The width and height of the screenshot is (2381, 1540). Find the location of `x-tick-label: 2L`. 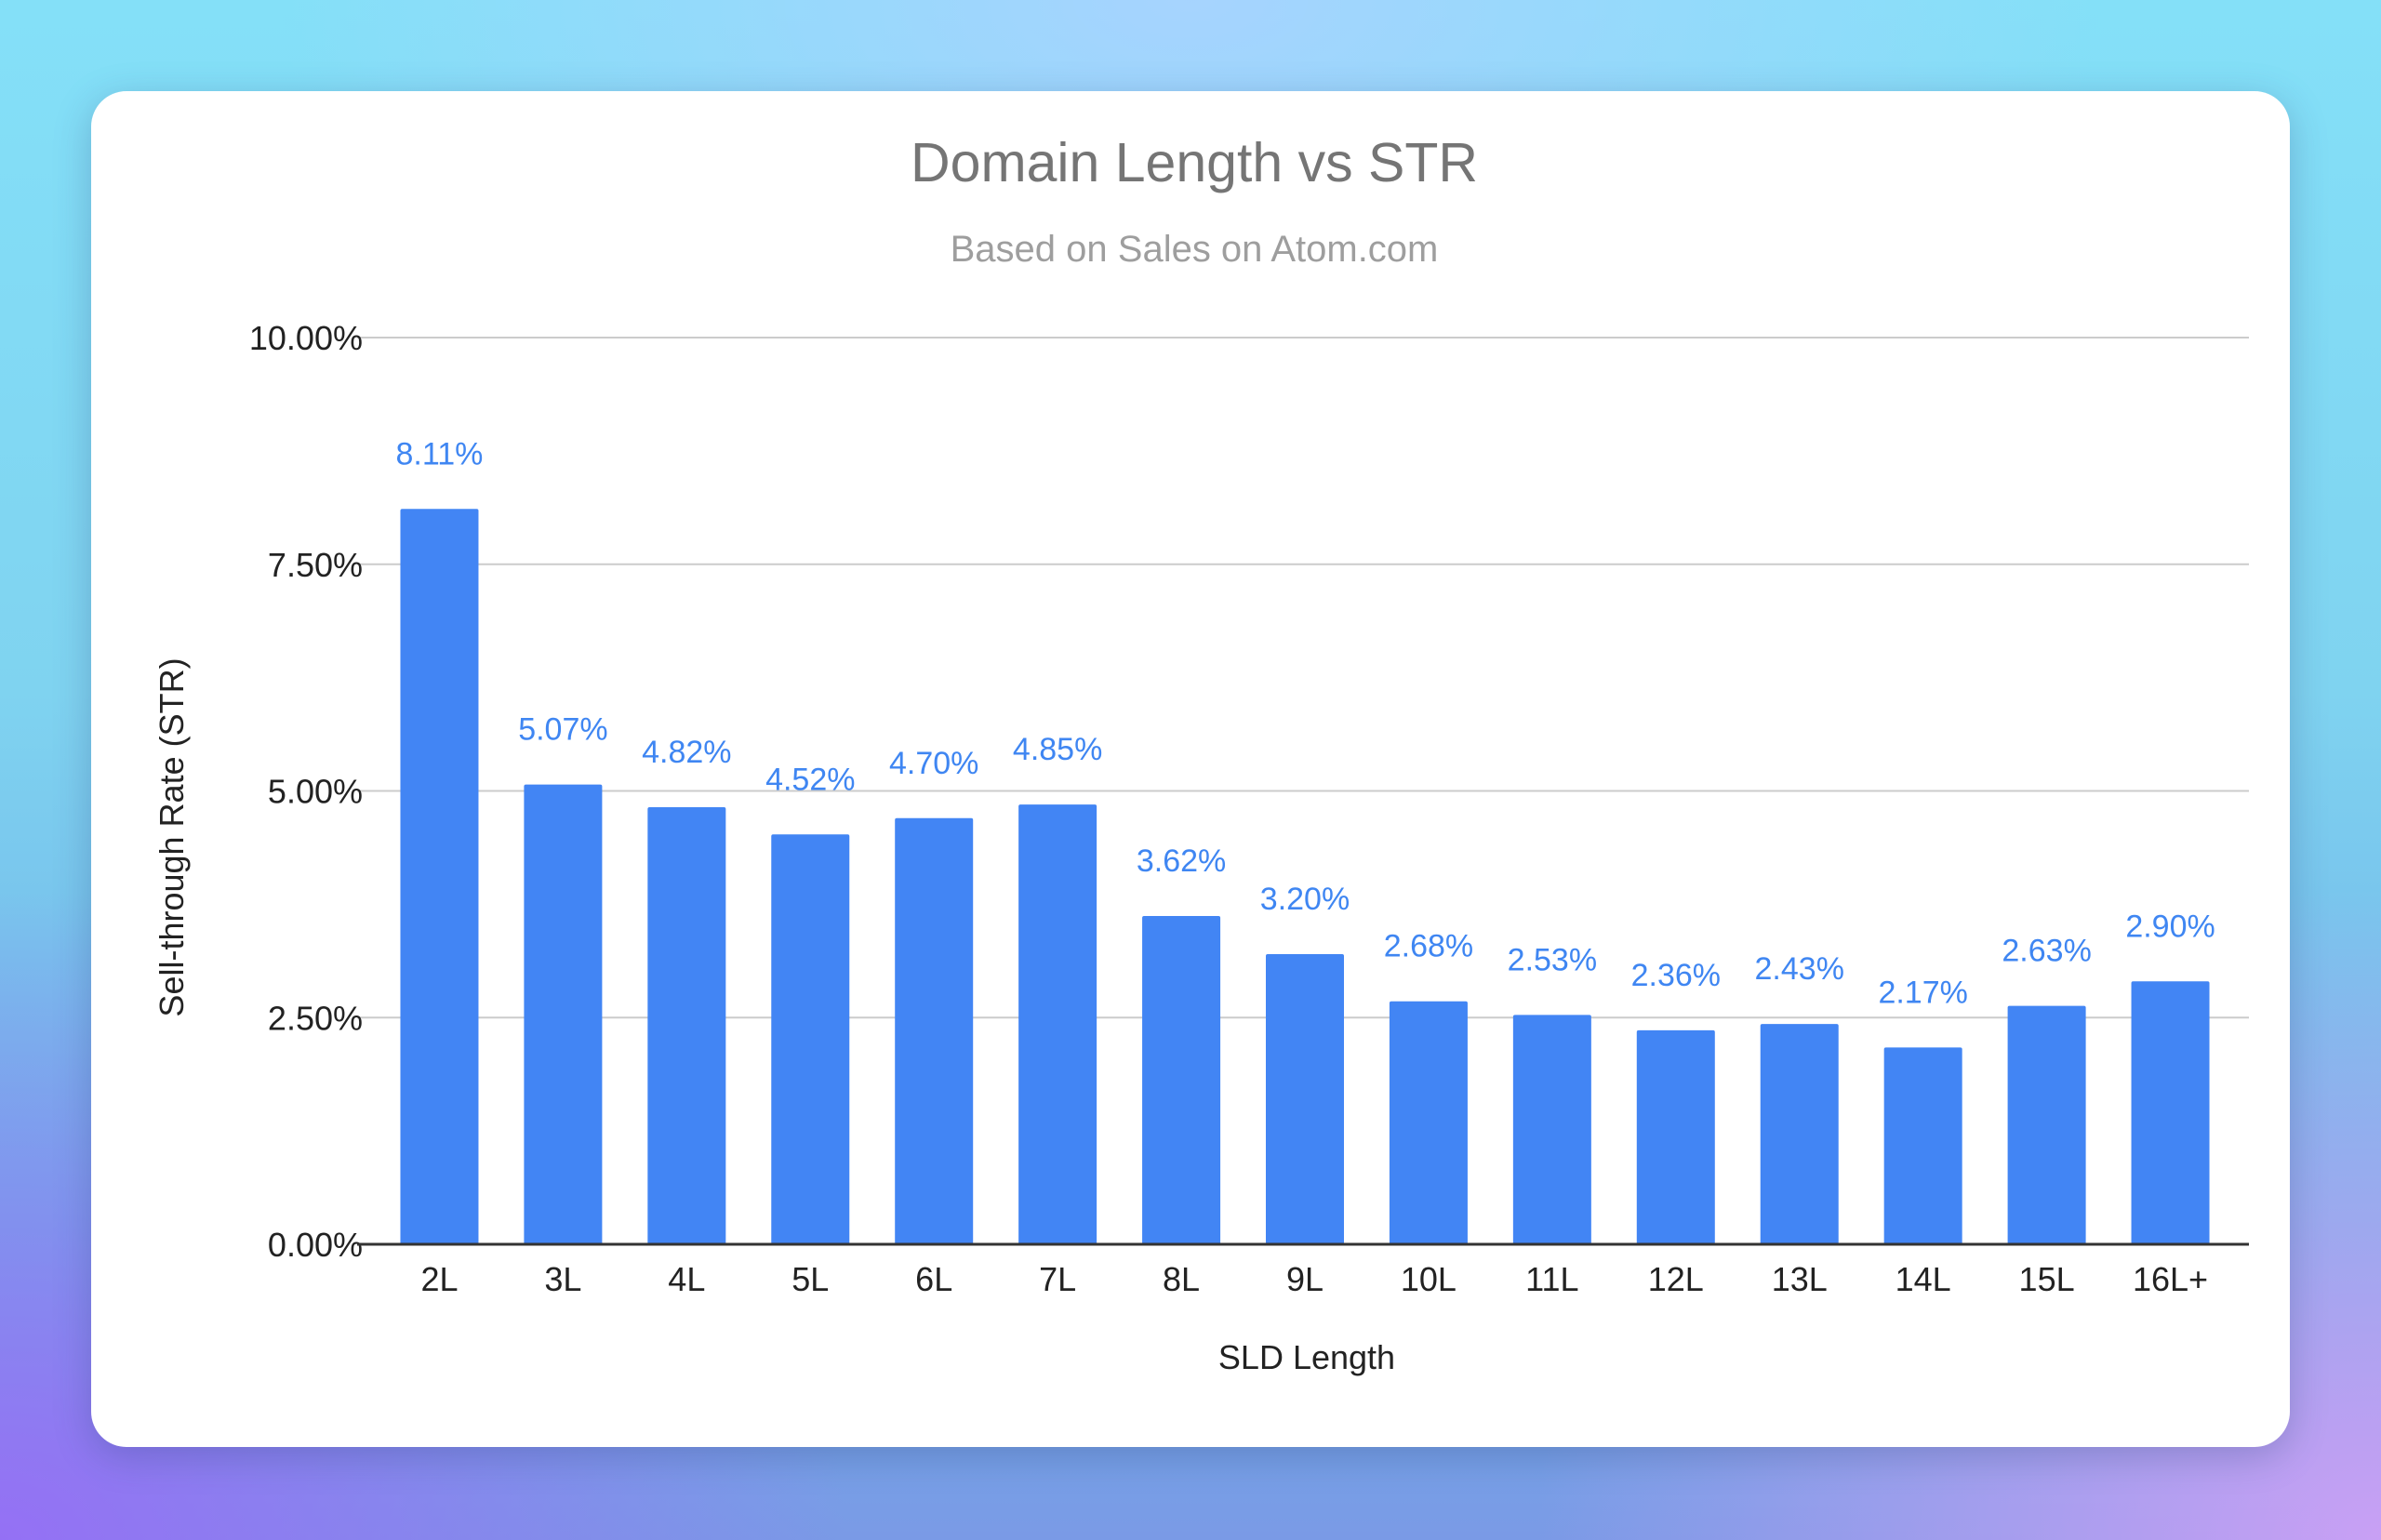

x-tick-label: 2L is located at coordinates (439, 1279).